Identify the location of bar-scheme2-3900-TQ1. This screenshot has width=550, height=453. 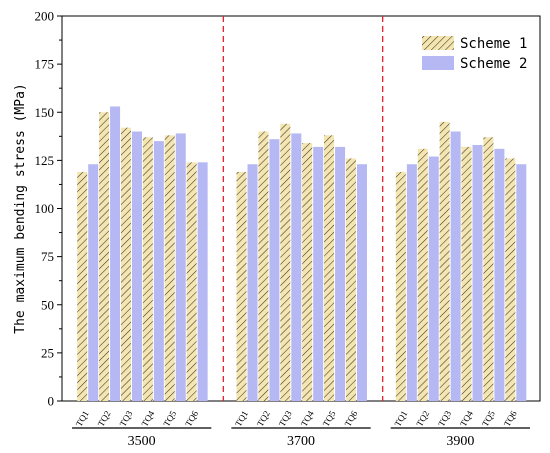
(411, 282).